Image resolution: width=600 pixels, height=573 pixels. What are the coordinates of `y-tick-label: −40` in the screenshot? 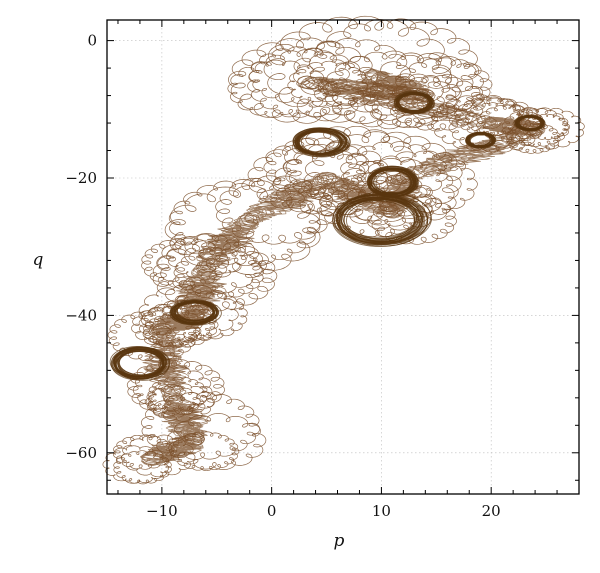 It's located at (81, 315).